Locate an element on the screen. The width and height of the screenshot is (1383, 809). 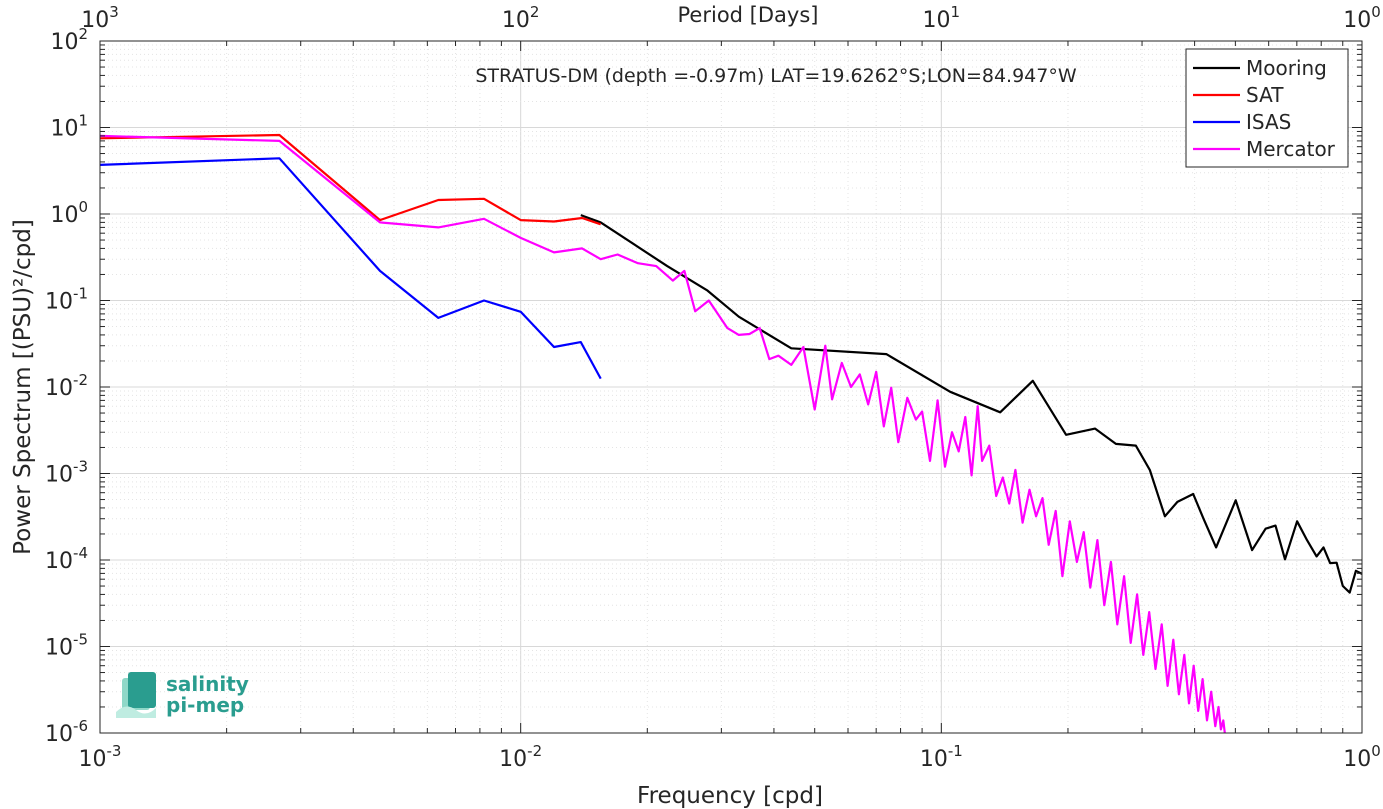
y-tick-label: 10⁻³ is located at coordinates (66, 473).